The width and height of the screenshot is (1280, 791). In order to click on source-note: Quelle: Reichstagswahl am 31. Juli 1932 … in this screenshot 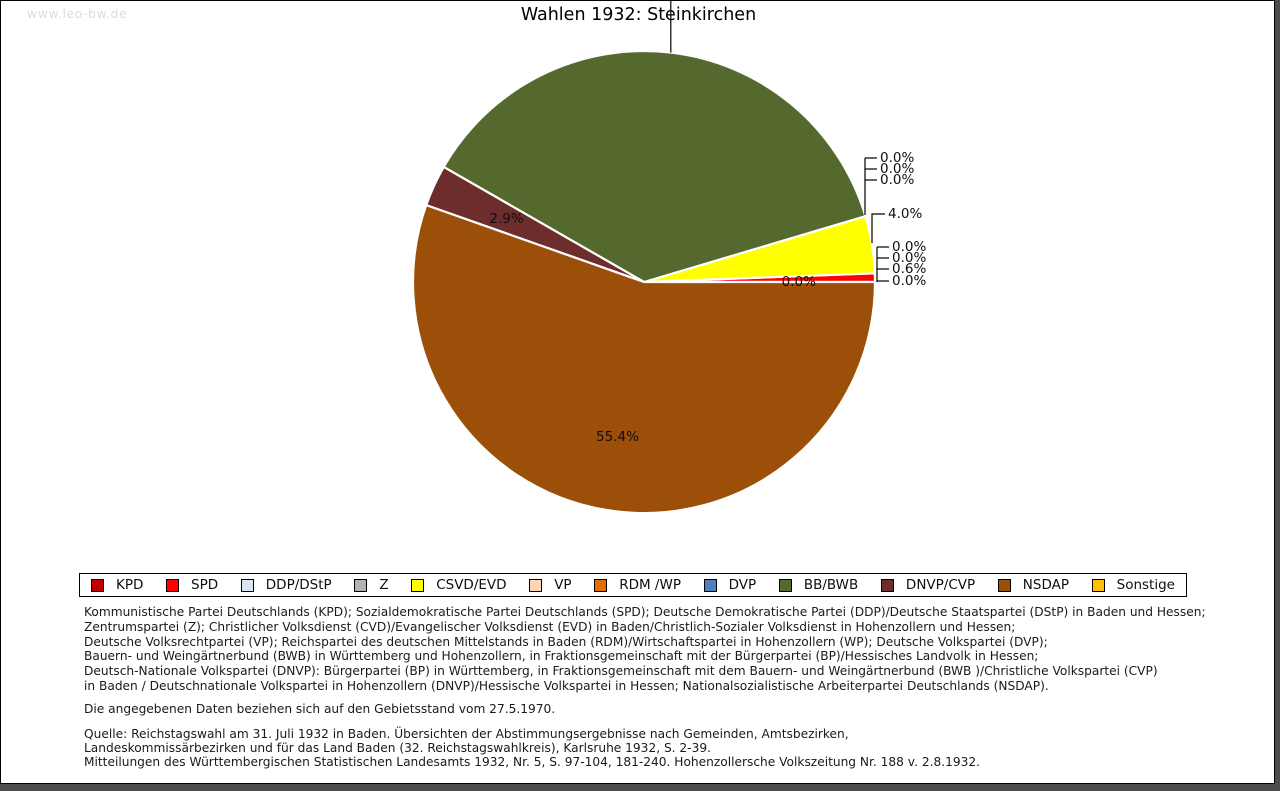, I will do `click(532, 748)`.